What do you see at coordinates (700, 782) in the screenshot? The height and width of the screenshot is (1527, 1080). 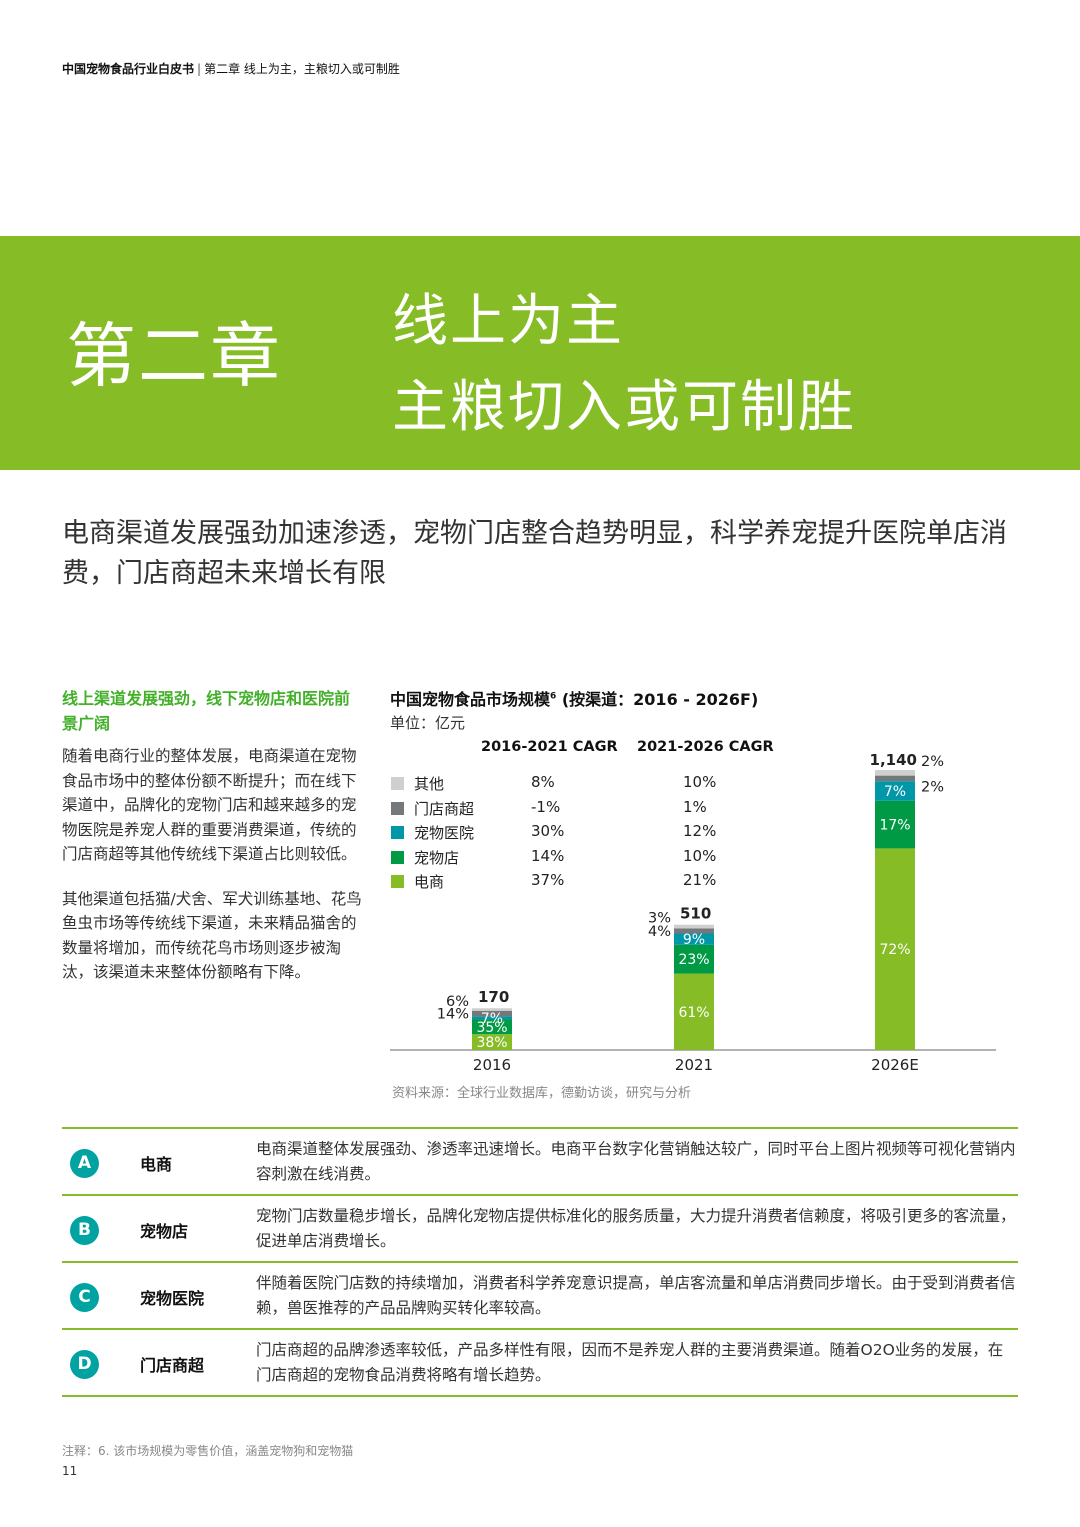 I see `legend-cagr2-other: 10%` at bounding box center [700, 782].